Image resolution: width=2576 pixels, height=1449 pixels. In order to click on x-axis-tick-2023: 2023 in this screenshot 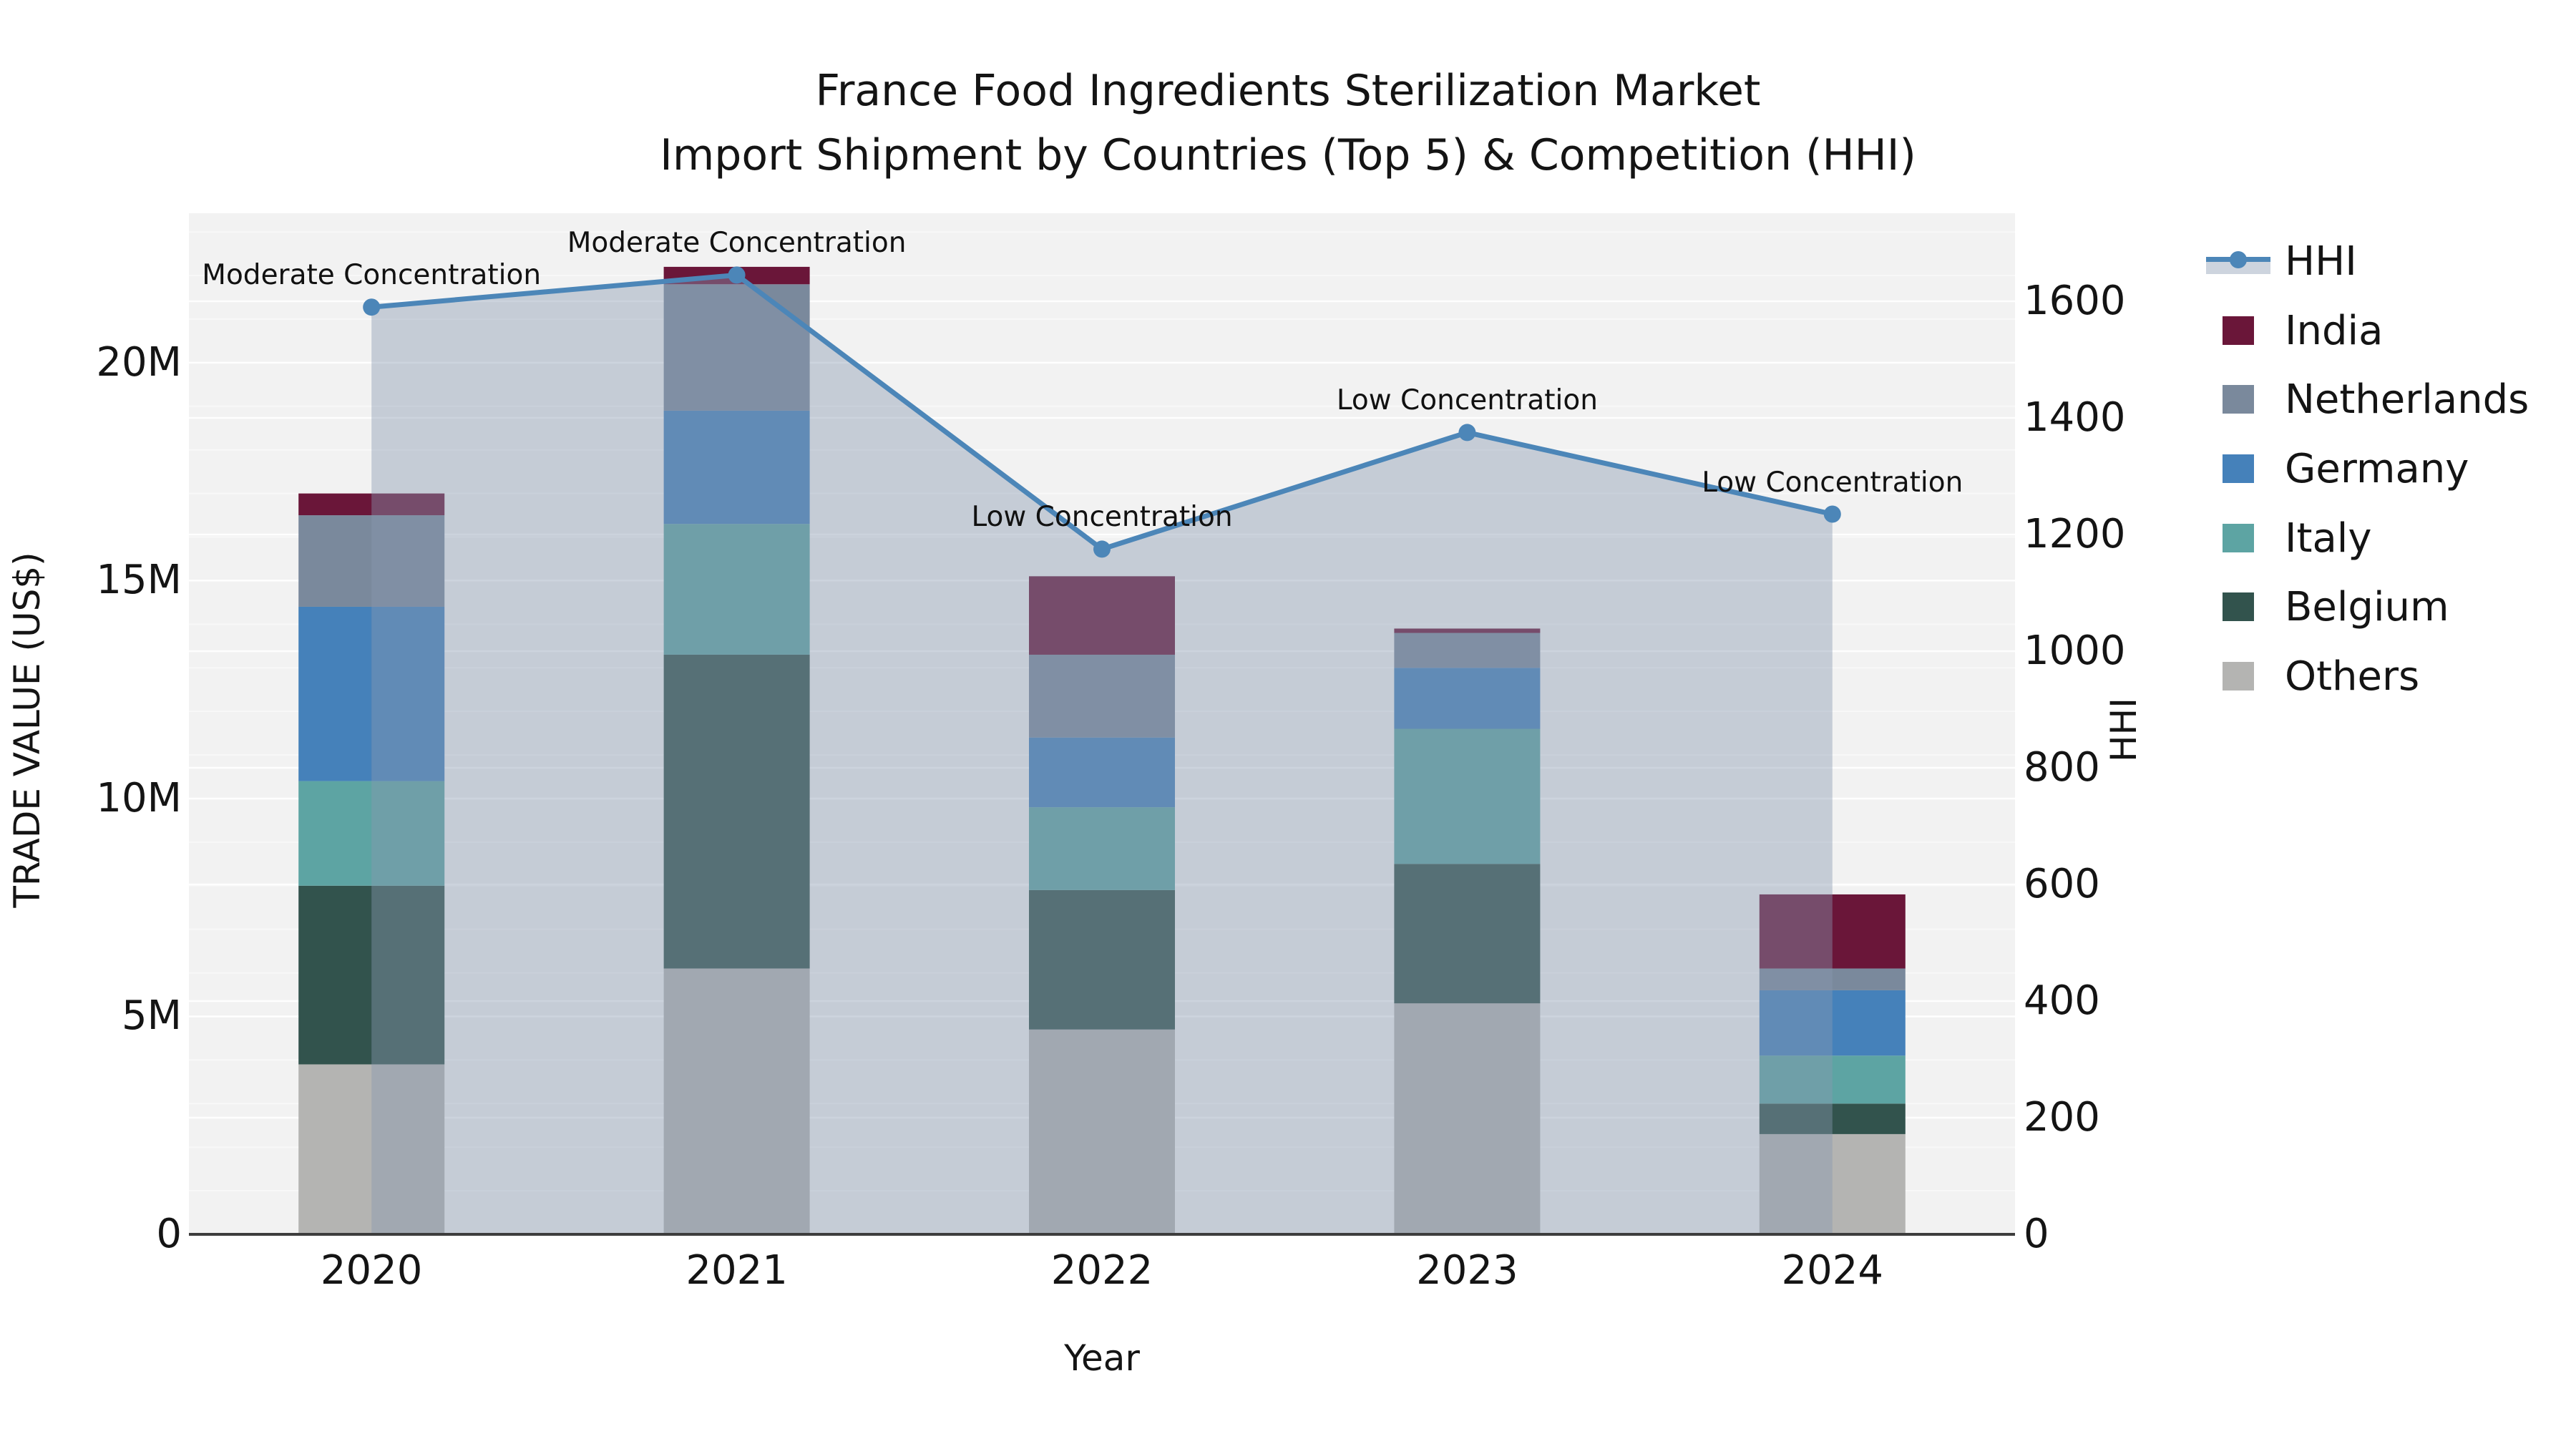, I will do `click(1467, 1270)`.